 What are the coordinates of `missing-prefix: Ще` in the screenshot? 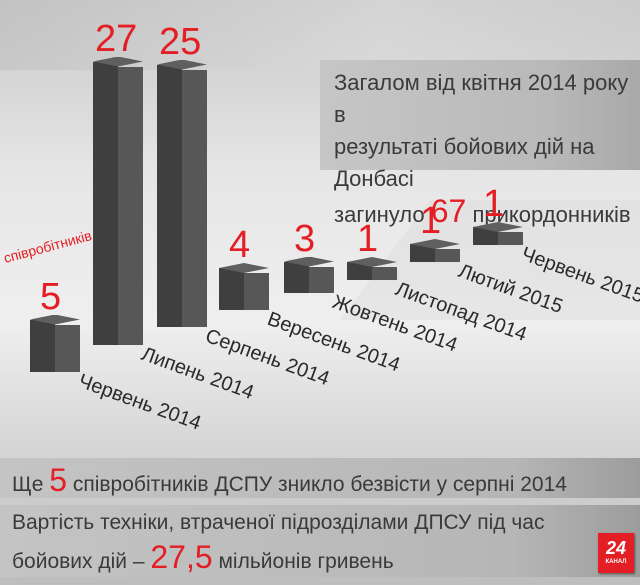 It's located at (28, 484).